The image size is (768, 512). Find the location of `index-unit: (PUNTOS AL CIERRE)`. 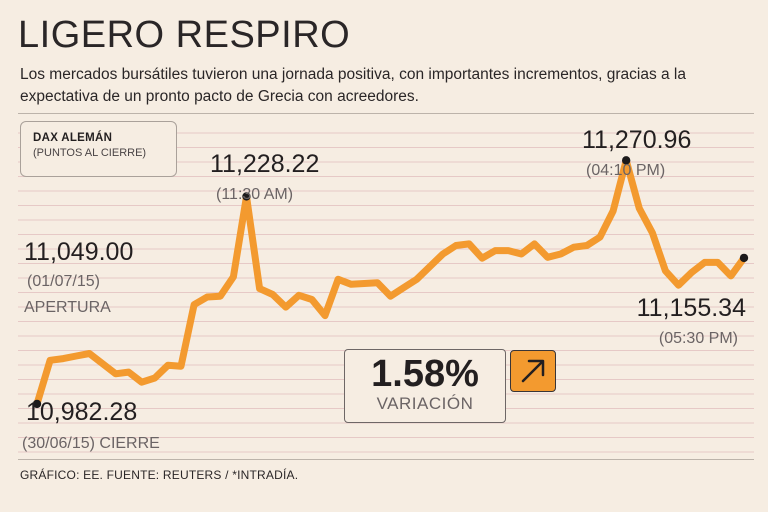

index-unit: (PUNTOS AL CIERRE) is located at coordinates (90, 153).